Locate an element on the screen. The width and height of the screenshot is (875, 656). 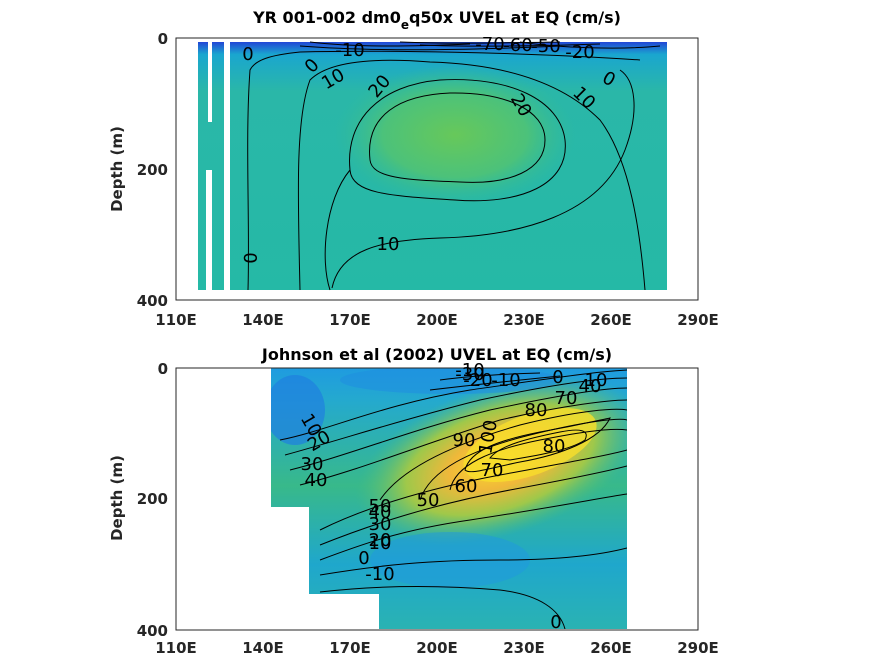
contour-label: 90 is located at coordinates (464, 440).